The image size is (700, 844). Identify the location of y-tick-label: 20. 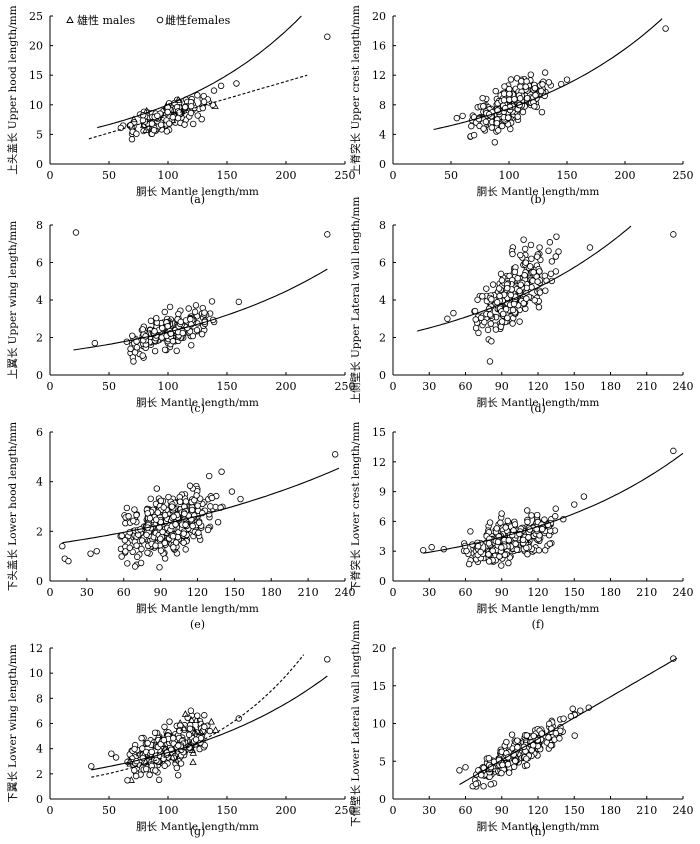
(379, 16).